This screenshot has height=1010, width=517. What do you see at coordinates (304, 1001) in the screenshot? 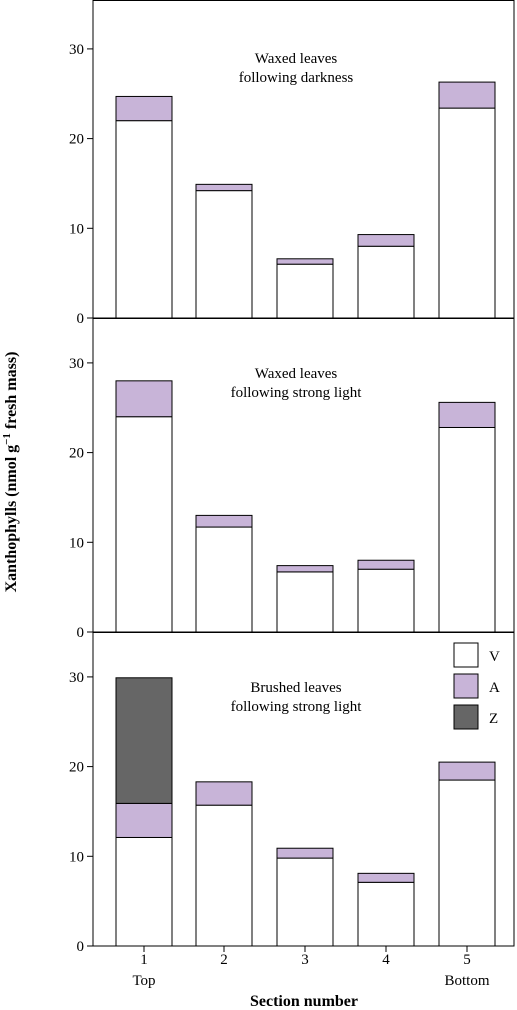
I see `x-axis-title: Section number` at bounding box center [304, 1001].